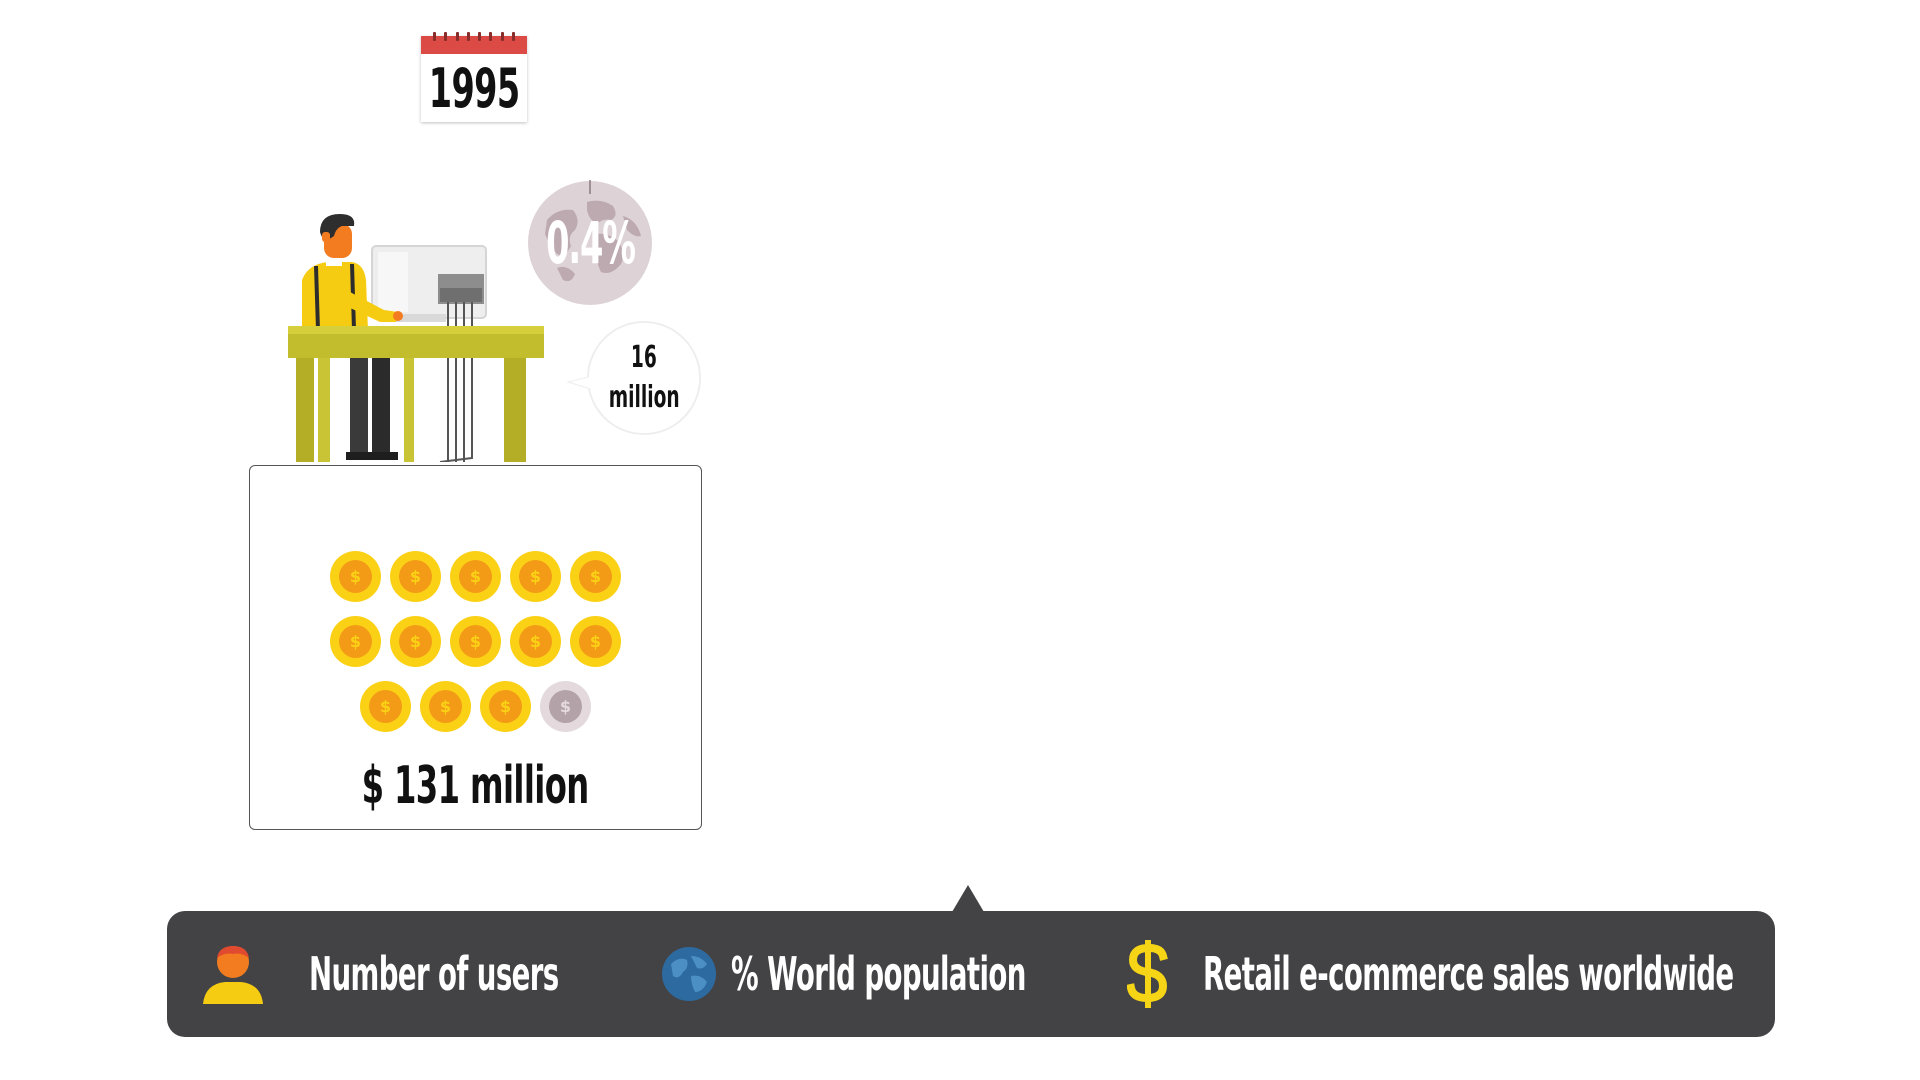 The width and height of the screenshot is (1920, 1080). I want to click on legend-item-retail-sales: Retail e-commerce sales worldwide, so click(1523, 974).